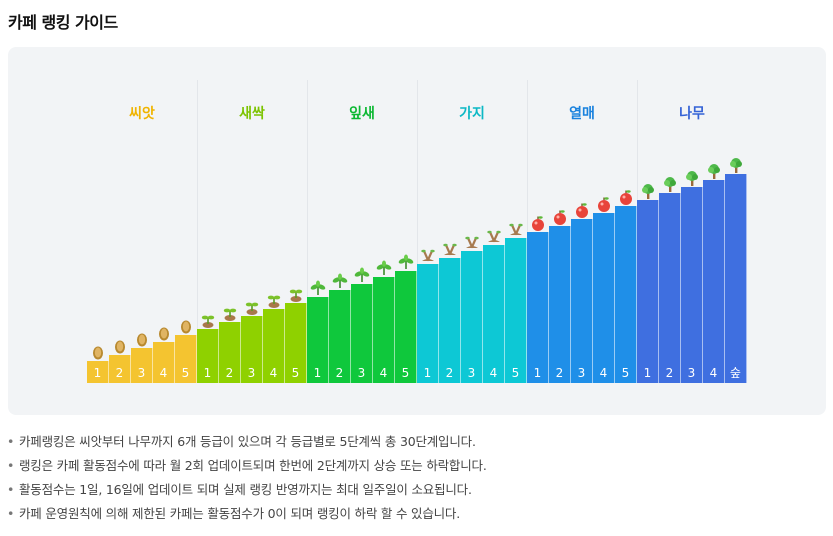 The height and width of the screenshot is (536, 833). I want to click on tier-label: 씨앗, so click(142, 114).